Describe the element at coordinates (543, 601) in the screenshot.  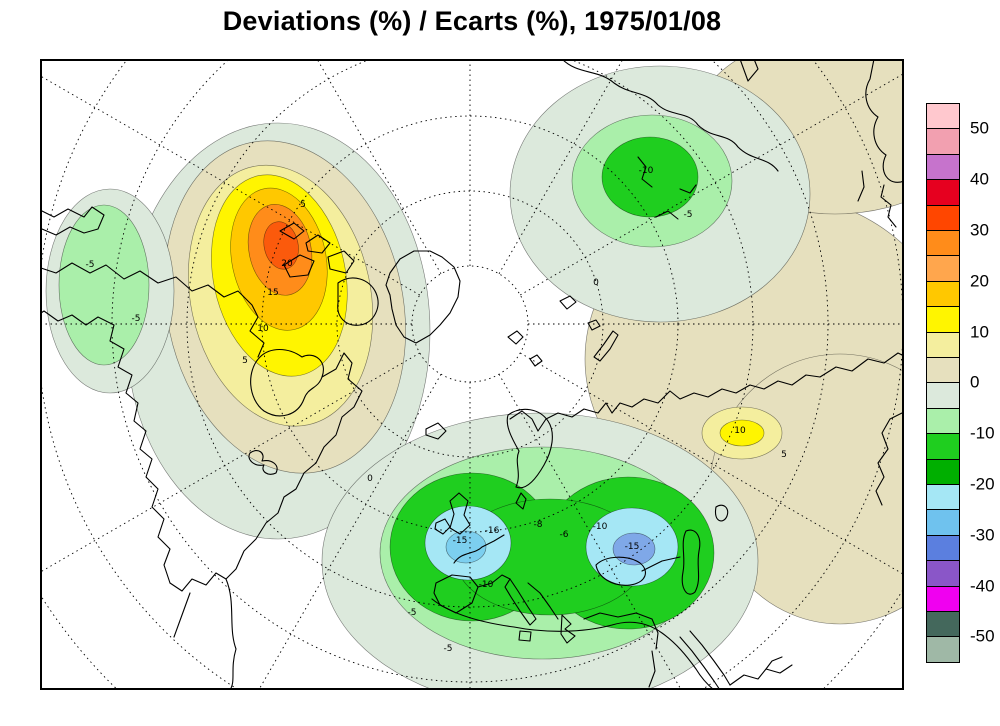
I see `balkans` at that location.